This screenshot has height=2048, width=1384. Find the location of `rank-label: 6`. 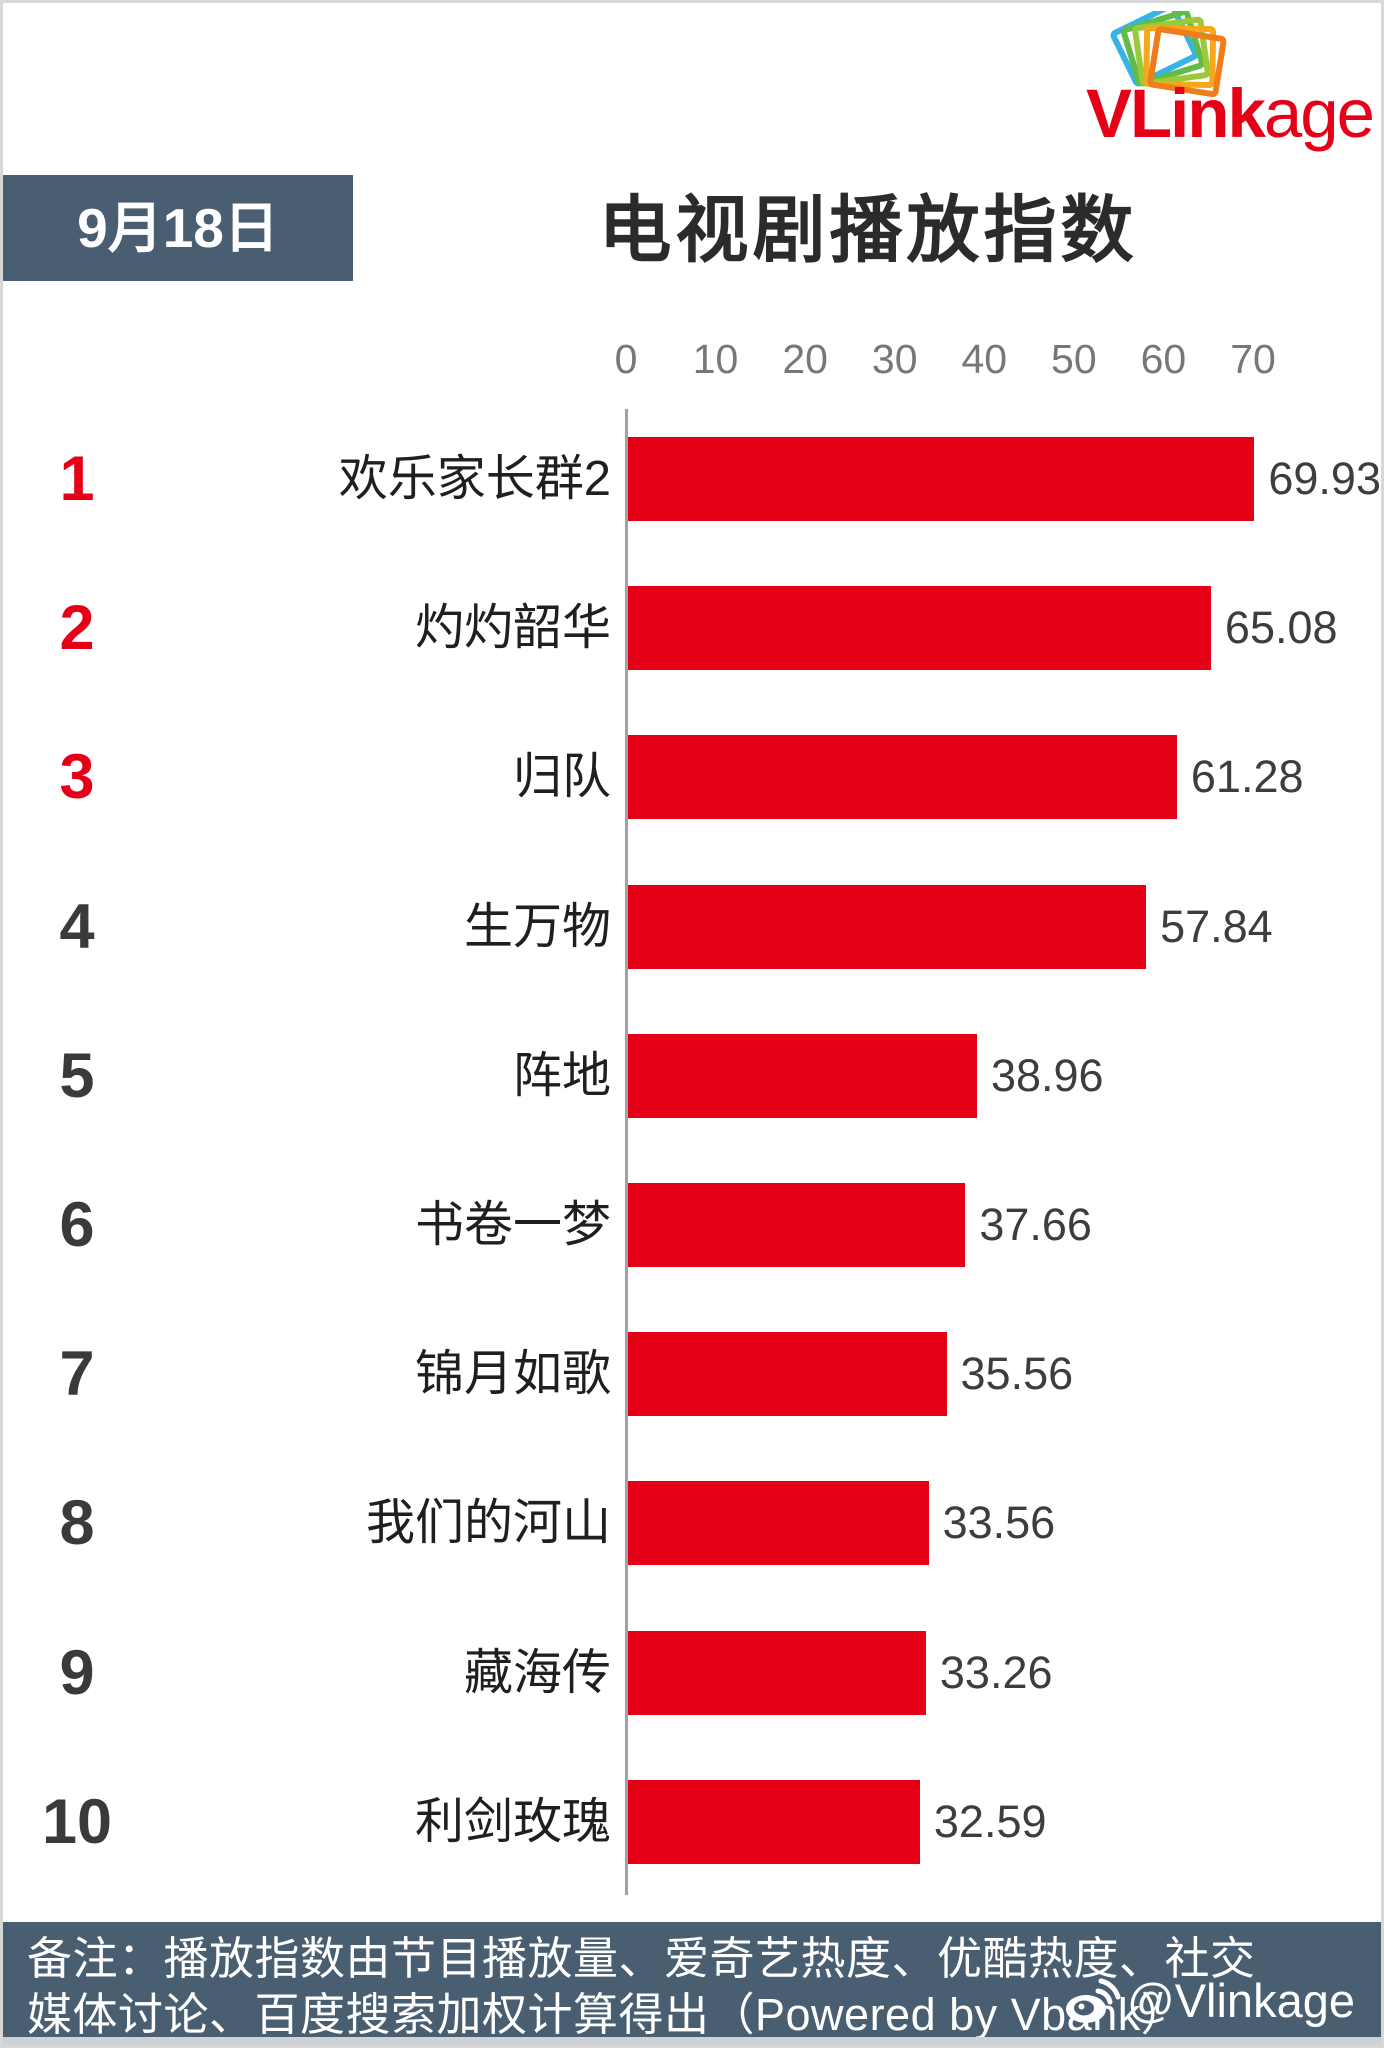

rank-label: 6 is located at coordinates (77, 1225).